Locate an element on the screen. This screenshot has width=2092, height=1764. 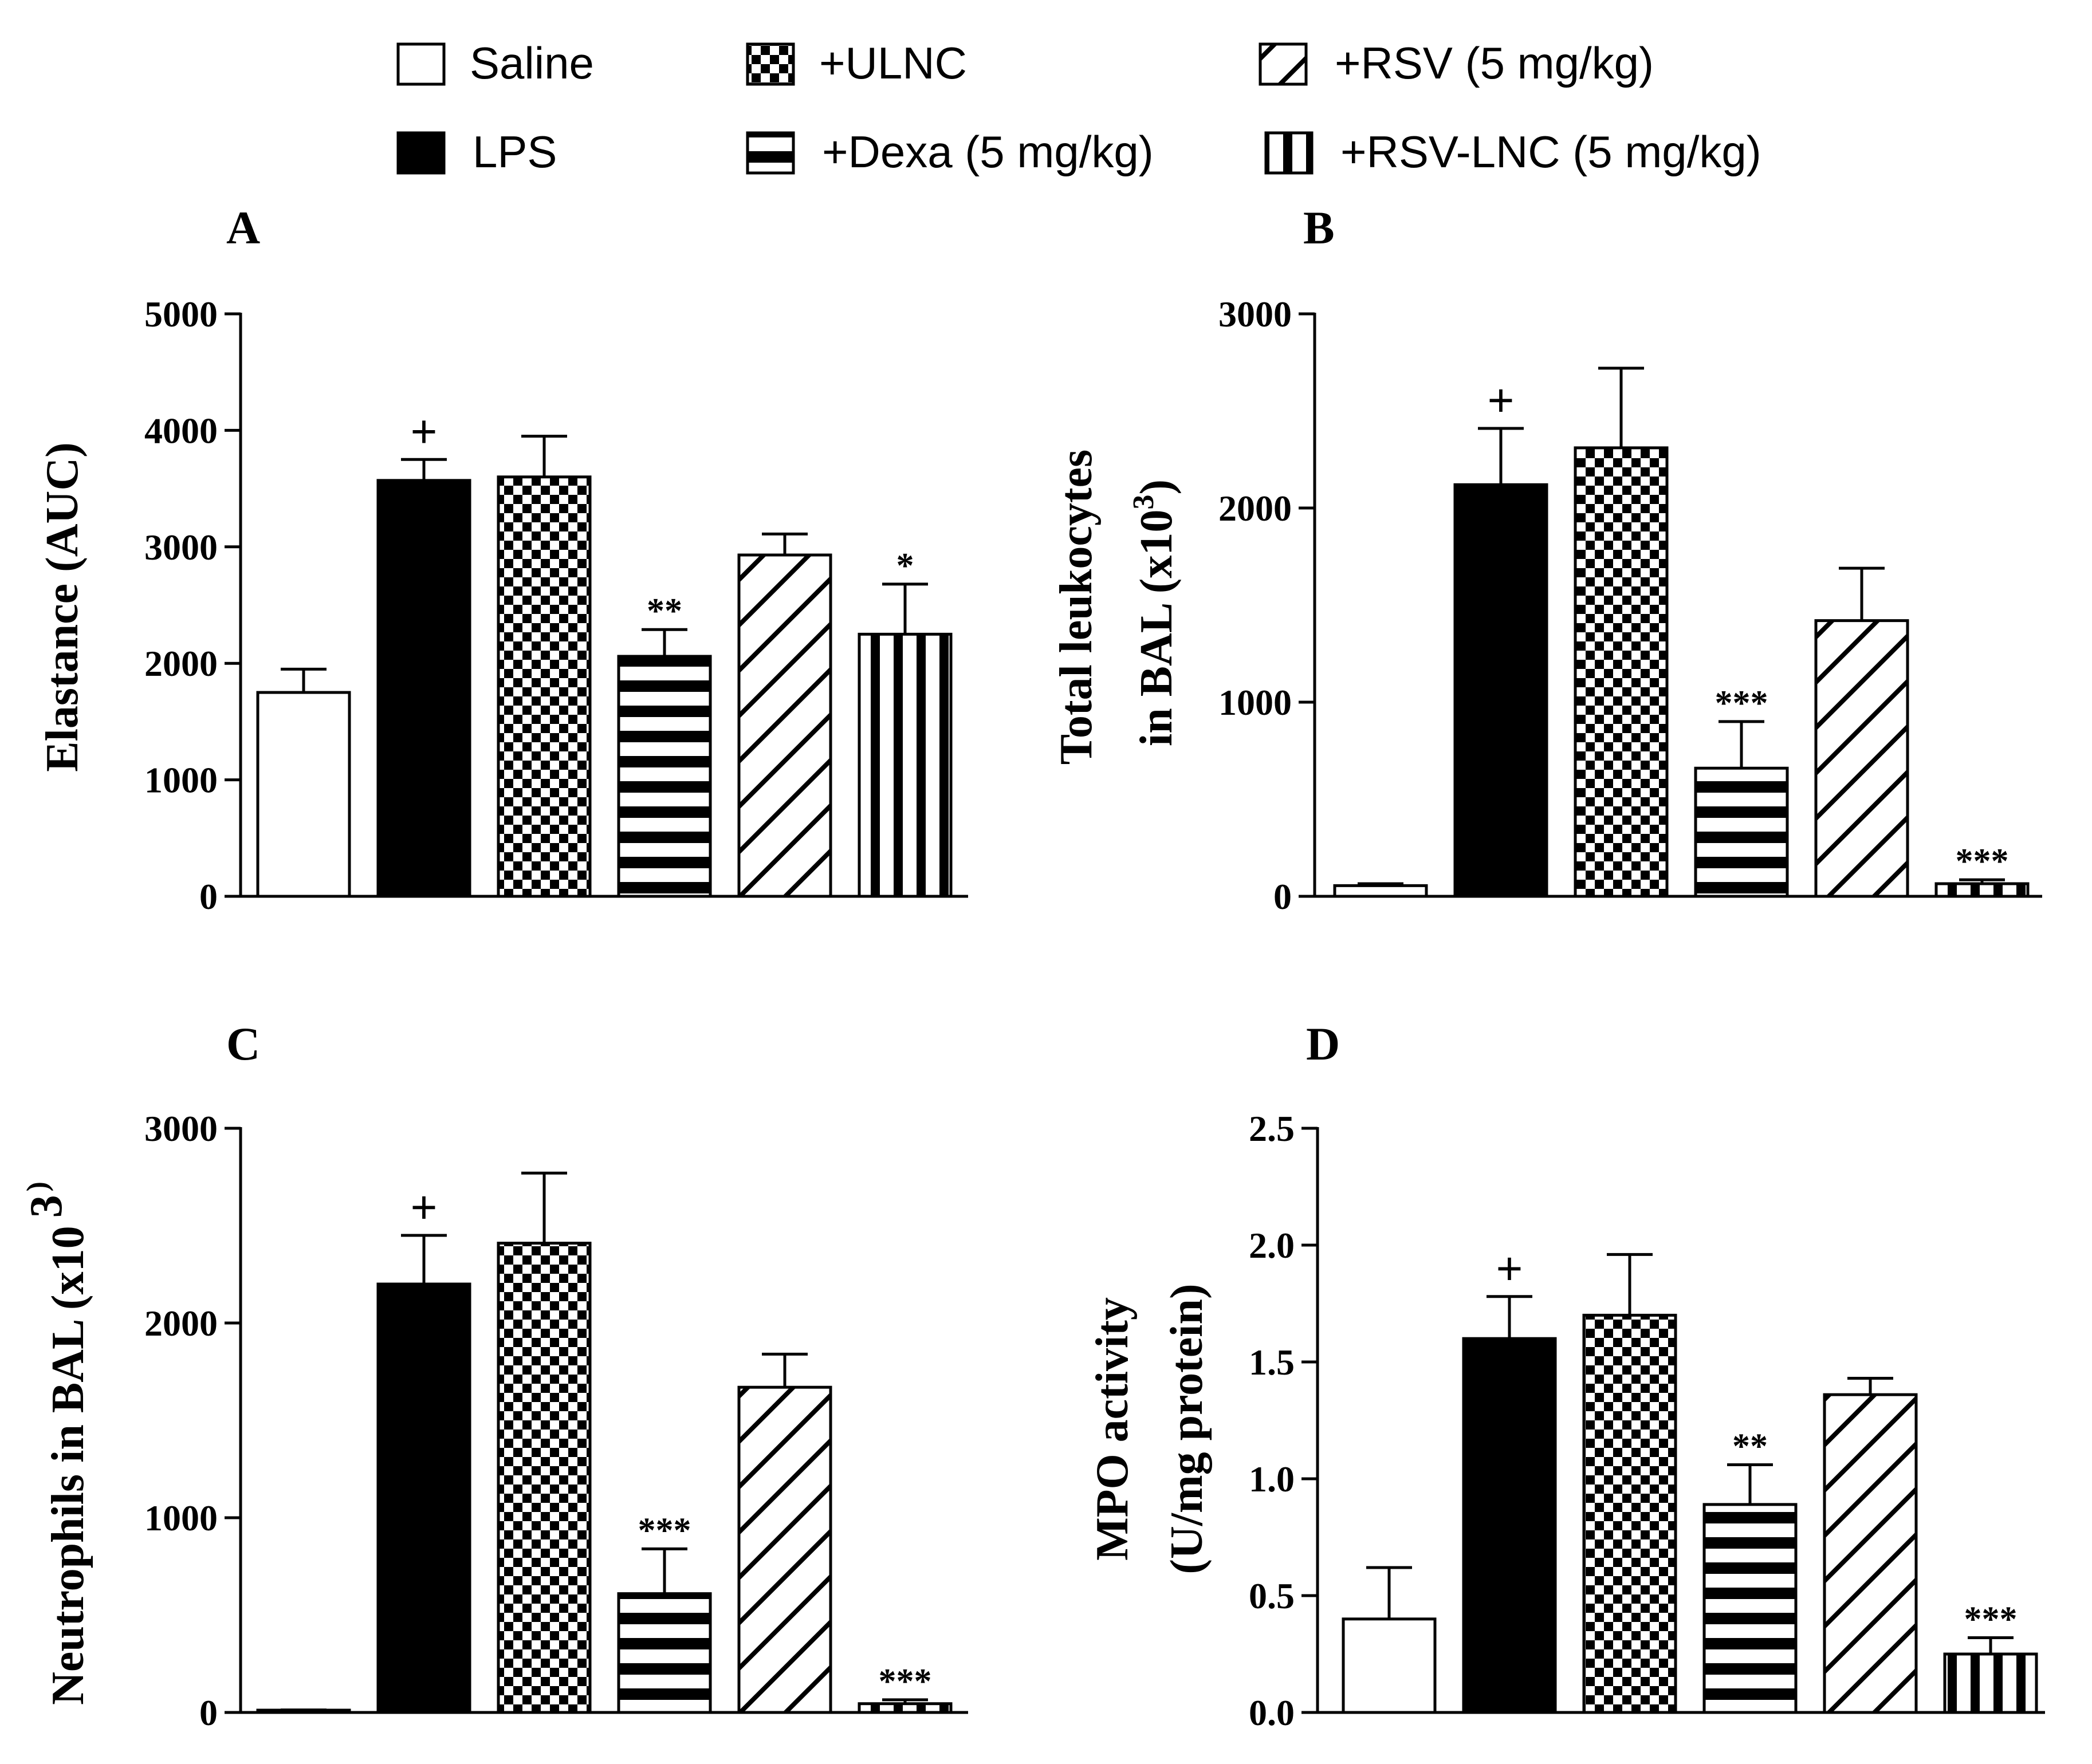
bar-c-dexa is located at coordinates (664, 1653).